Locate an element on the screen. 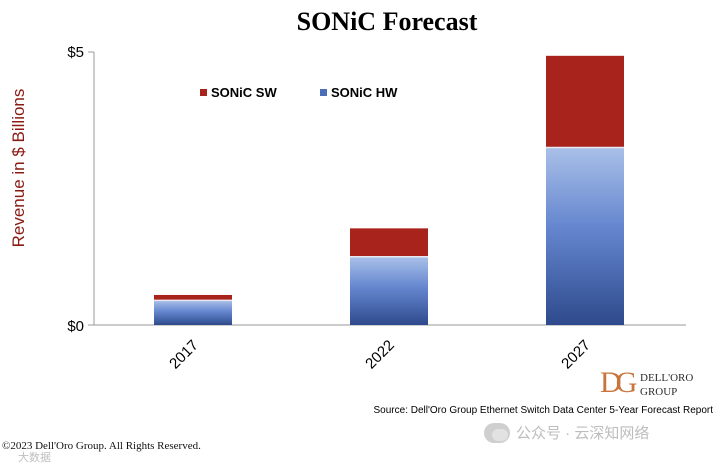 Image resolution: width=722 pixels, height=465 pixels. bar-sw-2017 is located at coordinates (193, 297).